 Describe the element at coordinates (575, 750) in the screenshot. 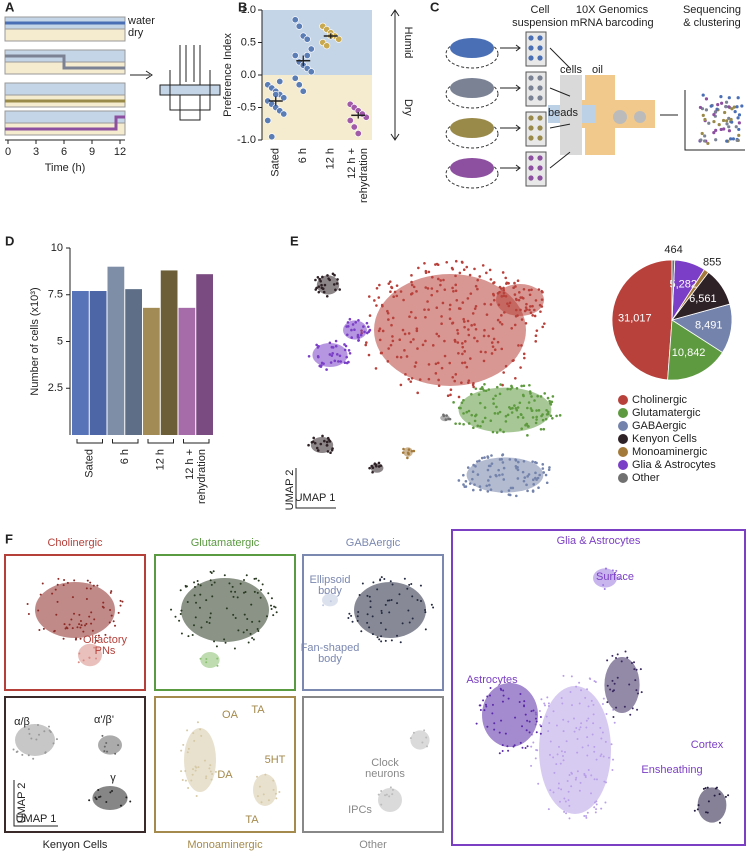

I see `cell-cluster` at that location.